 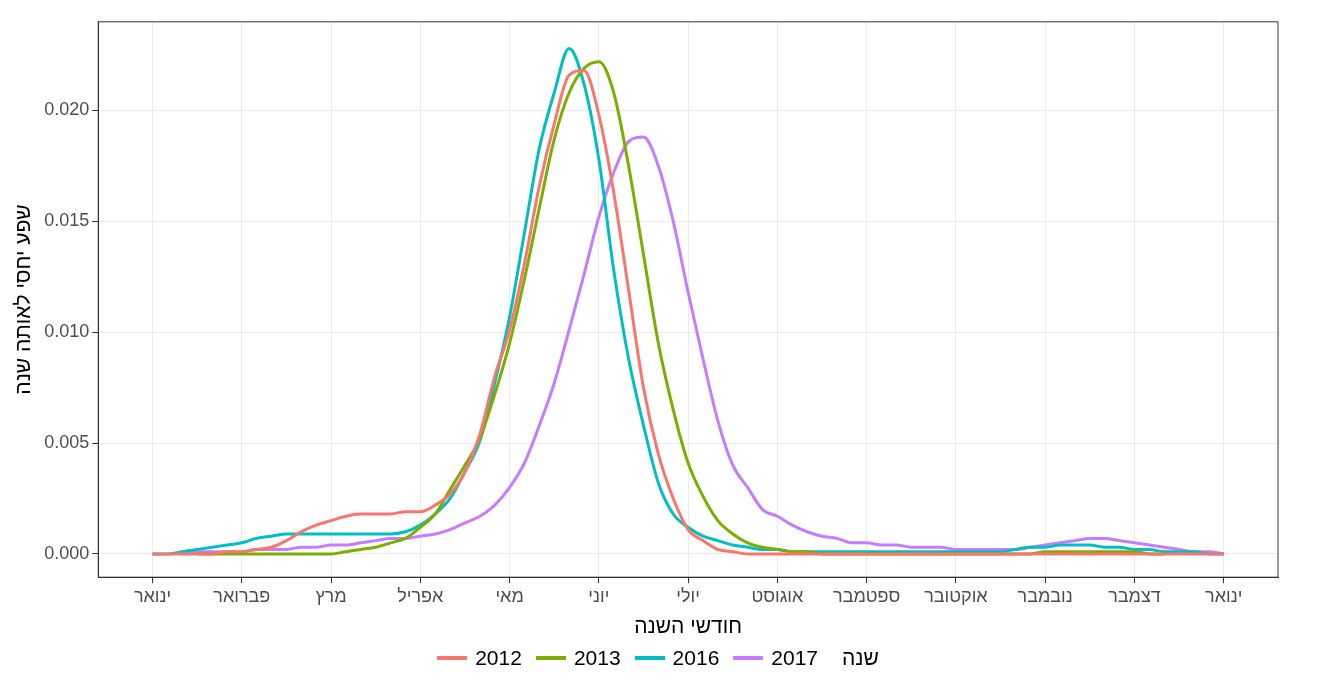 I want to click on legend-title: שנה, so click(x=860, y=658).